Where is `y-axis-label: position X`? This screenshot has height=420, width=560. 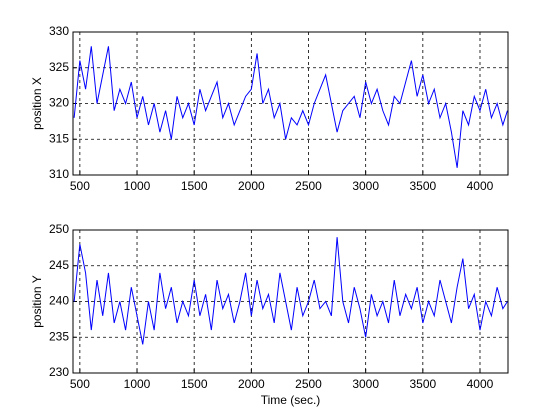
y-axis-label: position X is located at coordinates (37, 103).